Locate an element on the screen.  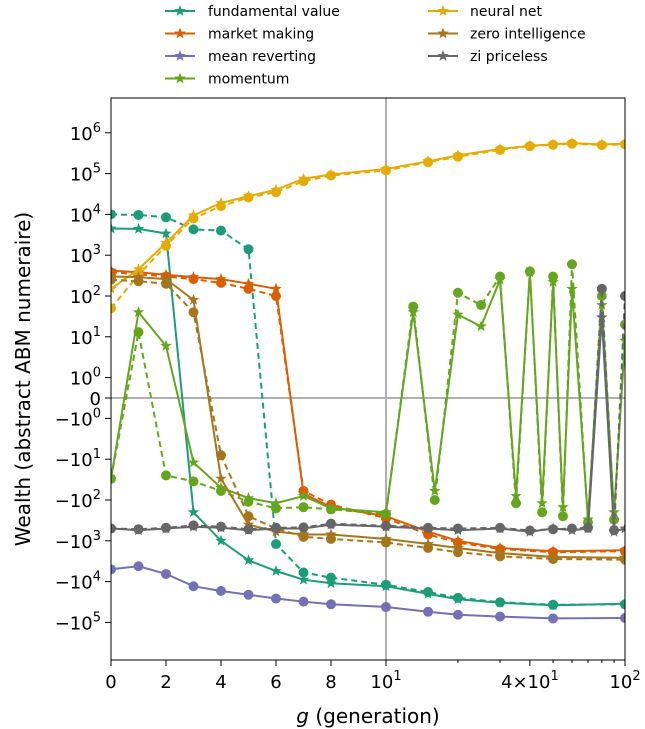
legend-label: neural net is located at coordinates (506, 12).